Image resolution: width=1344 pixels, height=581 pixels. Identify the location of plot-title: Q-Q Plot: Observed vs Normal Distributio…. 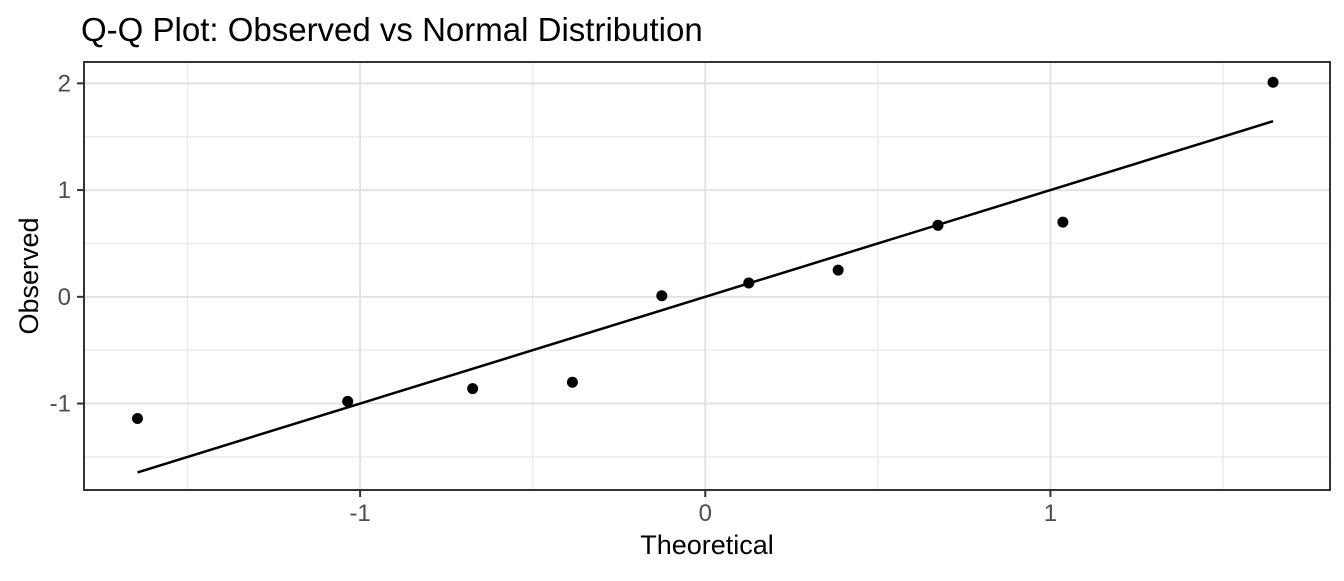
(392, 29).